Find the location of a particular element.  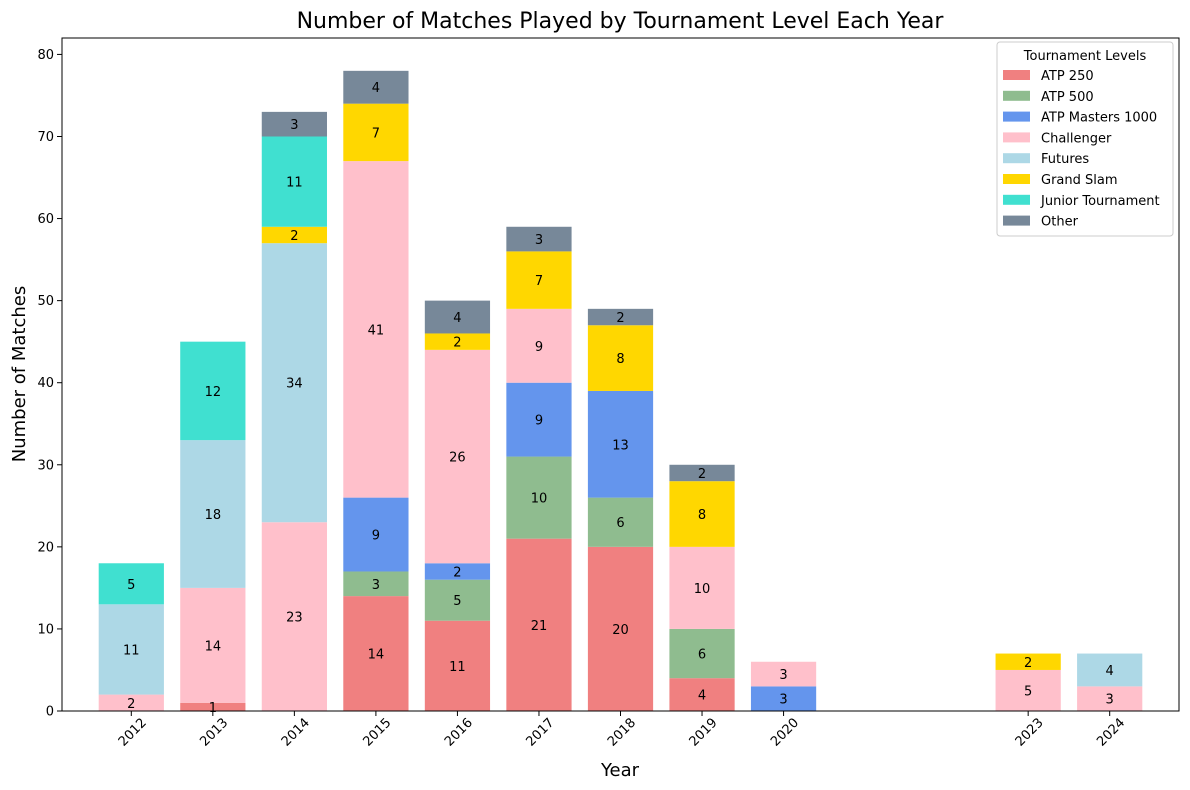

x-tick-label: 2012 is located at coordinates (133, 733).